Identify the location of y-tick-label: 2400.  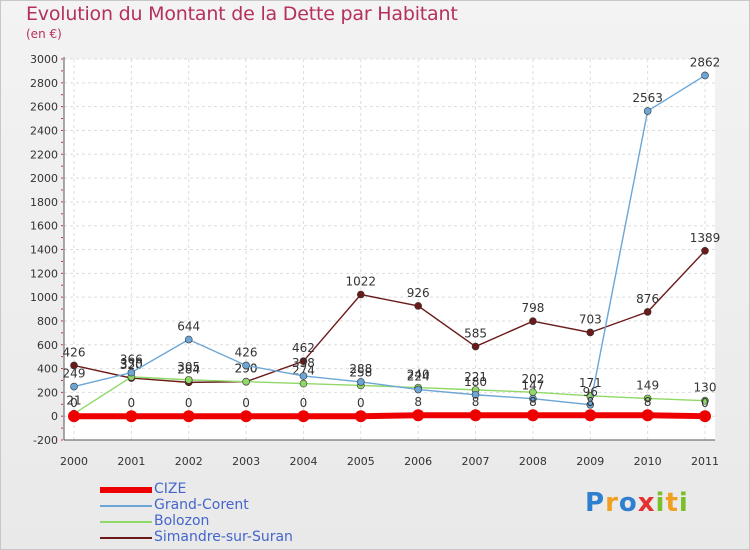
(44, 130).